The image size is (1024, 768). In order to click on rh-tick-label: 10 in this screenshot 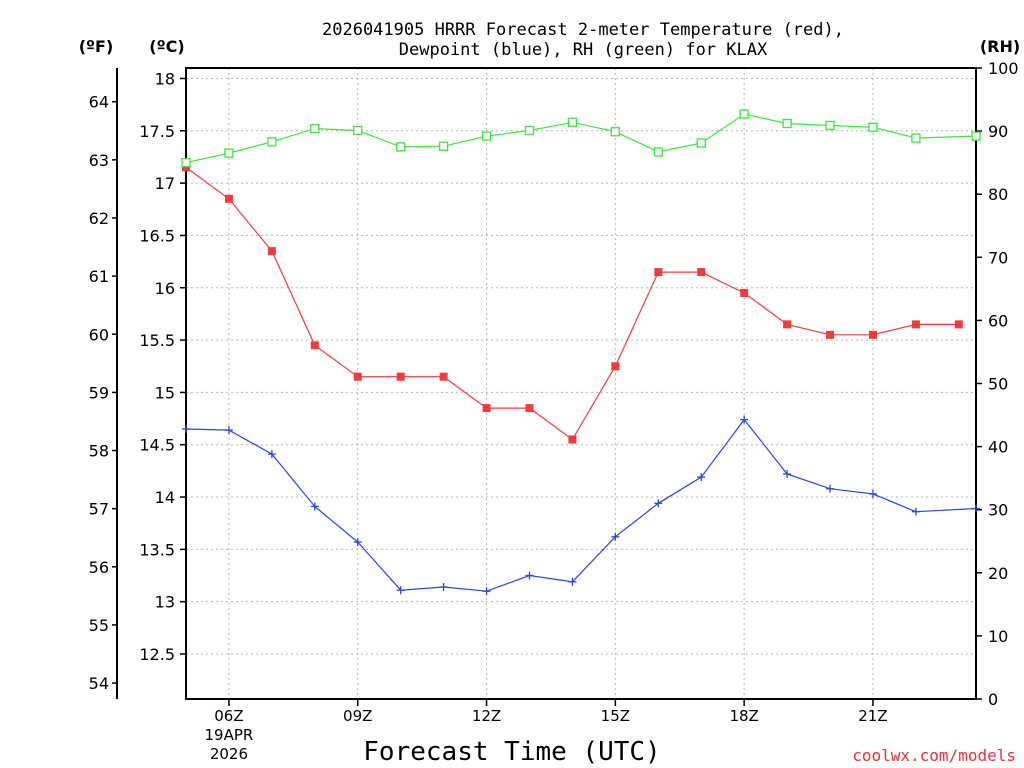, I will do `click(998, 636)`.